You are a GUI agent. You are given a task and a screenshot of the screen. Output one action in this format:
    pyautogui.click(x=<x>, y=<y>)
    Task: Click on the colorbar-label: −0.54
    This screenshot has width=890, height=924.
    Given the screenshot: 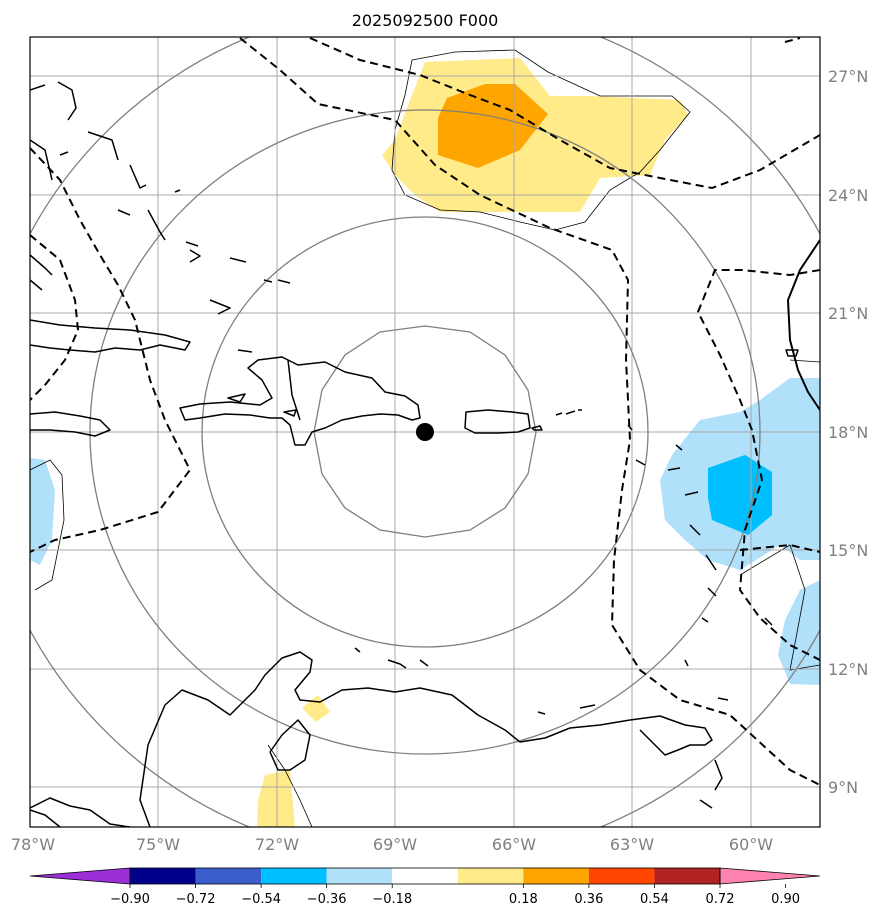 What is the action you would take?
    pyautogui.click(x=261, y=899)
    